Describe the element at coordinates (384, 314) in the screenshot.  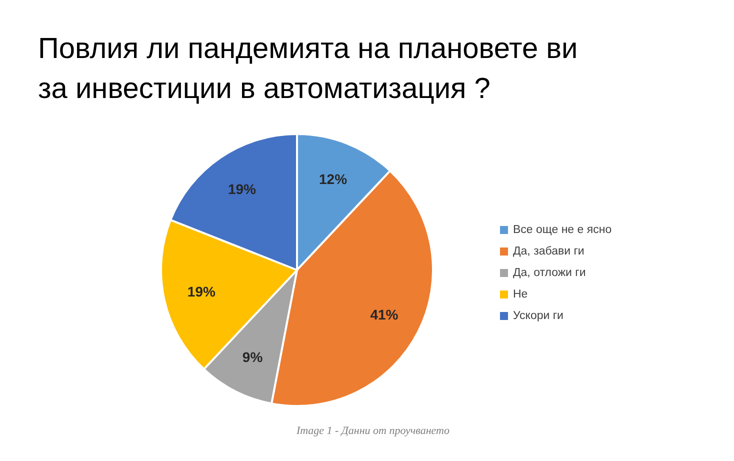
I see `data-label: 41%` at that location.